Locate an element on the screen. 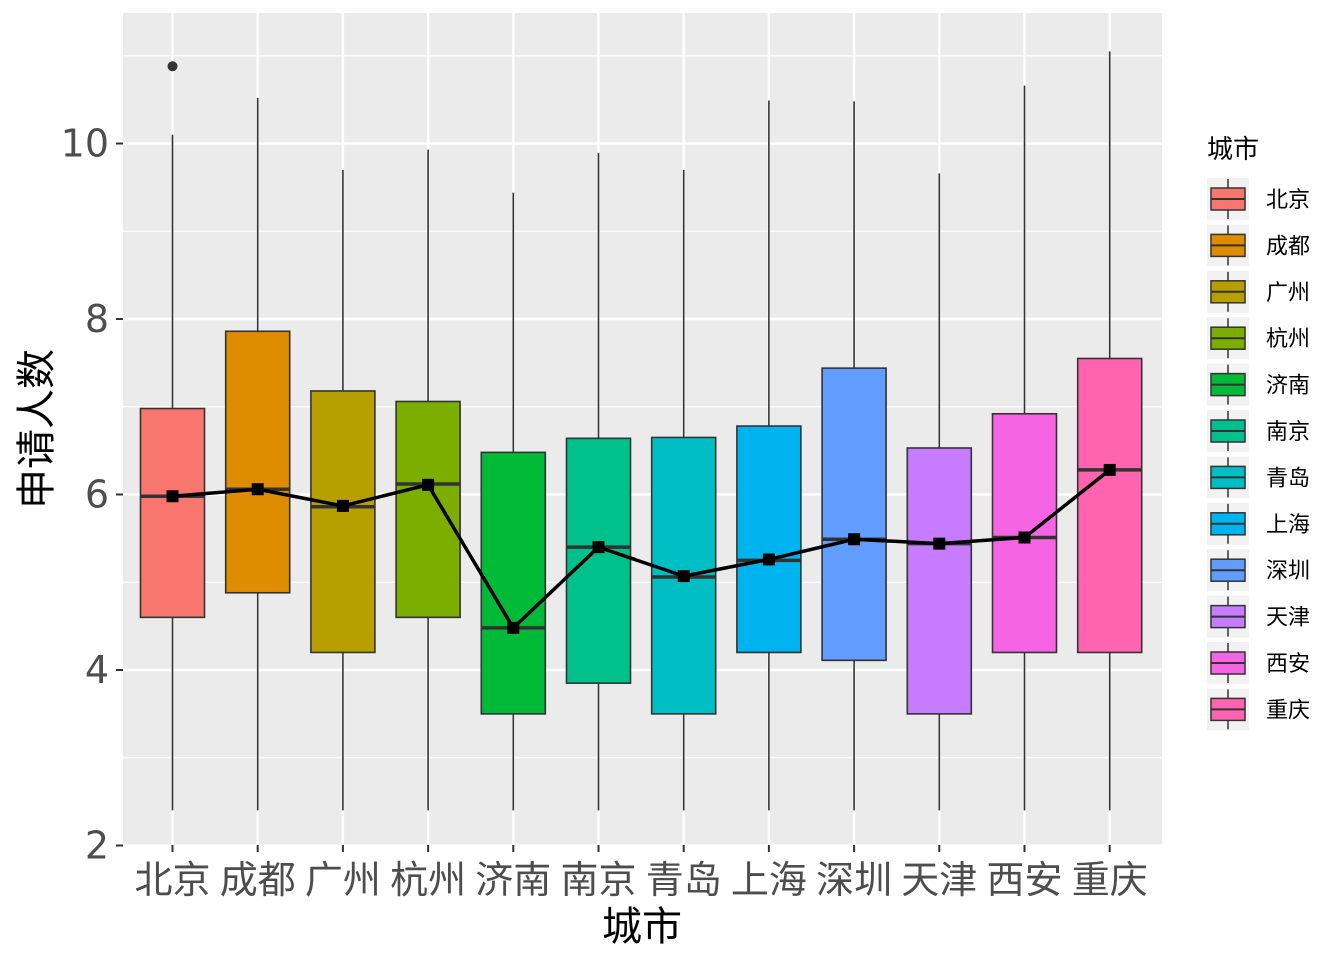 This screenshot has width=1344, height=960. legend-item-成都: 成都 is located at coordinates (1258, 245).